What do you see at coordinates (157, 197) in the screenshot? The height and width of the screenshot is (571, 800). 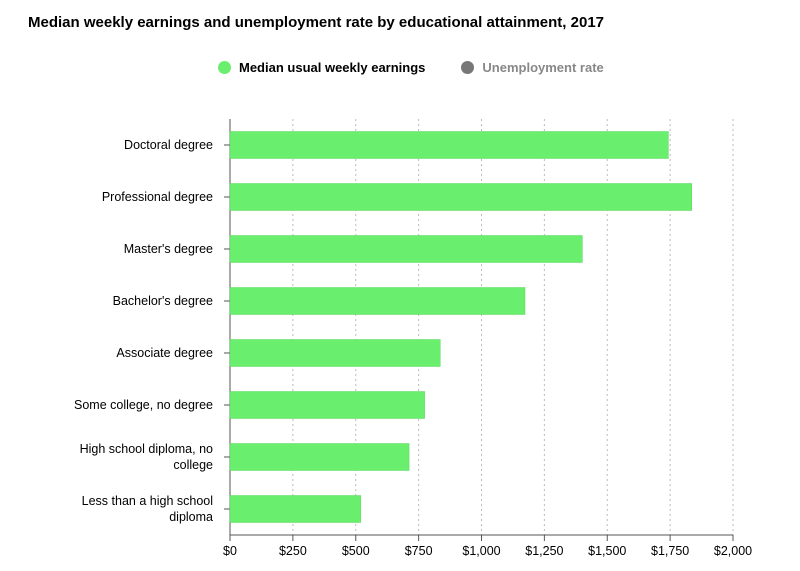 I see `y-category-label: Professional degree` at bounding box center [157, 197].